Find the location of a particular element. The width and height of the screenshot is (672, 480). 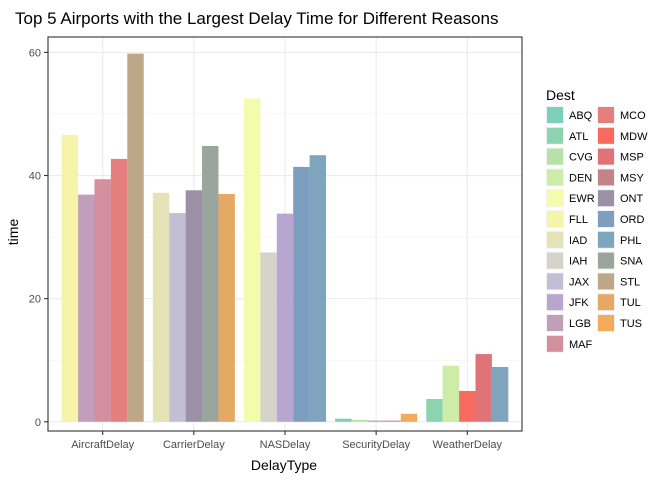

bar-SecurityDelay-ABQ is located at coordinates (343, 420).